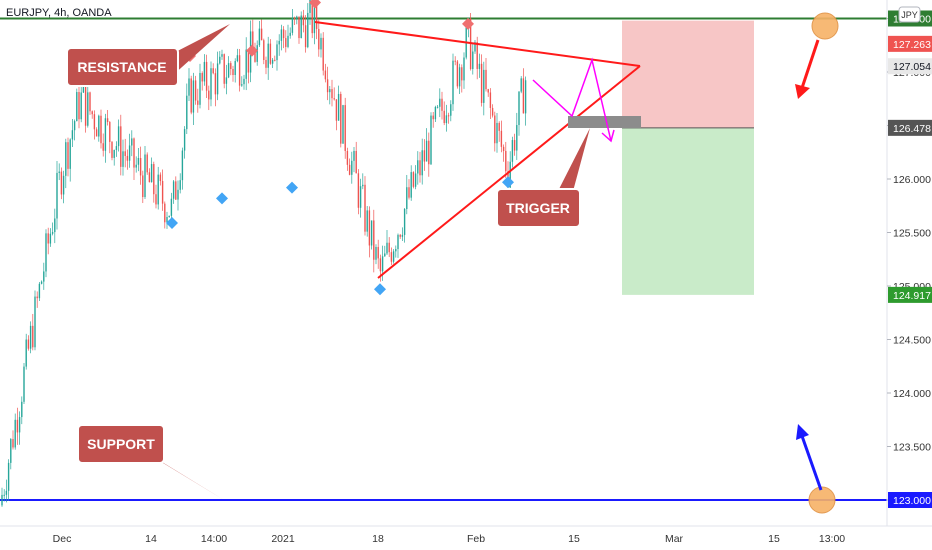 The image size is (932, 550). What do you see at coordinates (910, 500) in the screenshot?
I see `price-label: 123.000` at bounding box center [910, 500].